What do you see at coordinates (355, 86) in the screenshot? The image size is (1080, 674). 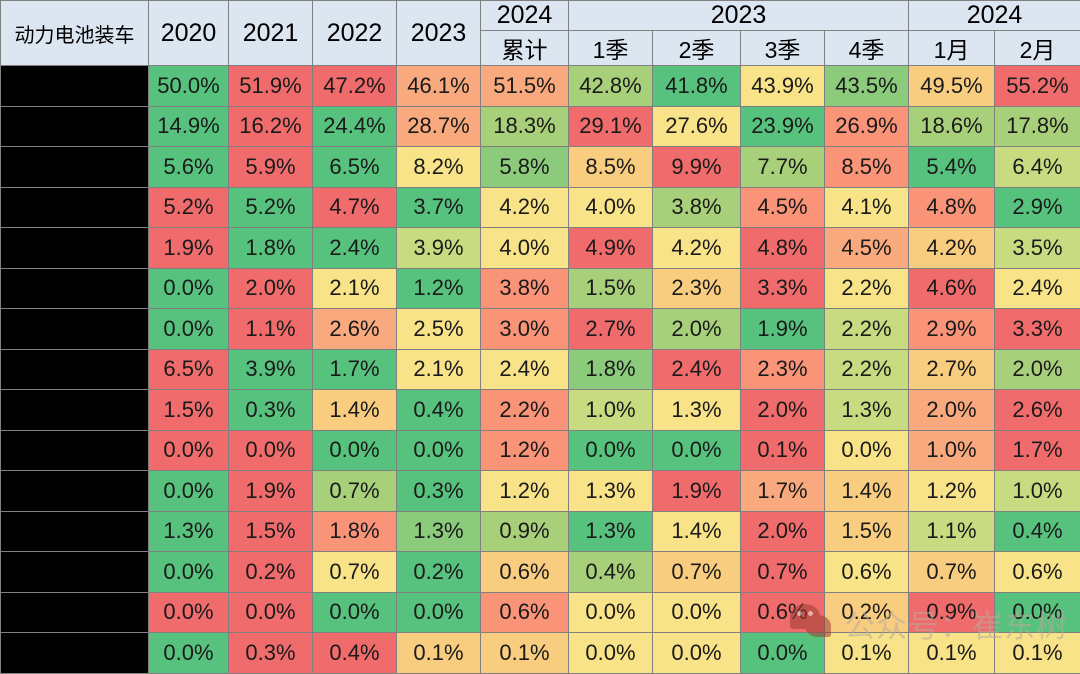 I see `heatmap-cell: 47.2%` at bounding box center [355, 86].